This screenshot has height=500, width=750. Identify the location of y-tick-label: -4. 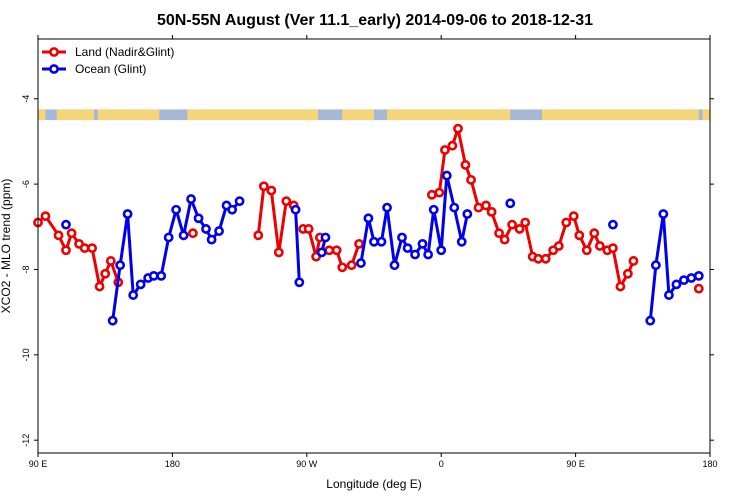
(26, 99).